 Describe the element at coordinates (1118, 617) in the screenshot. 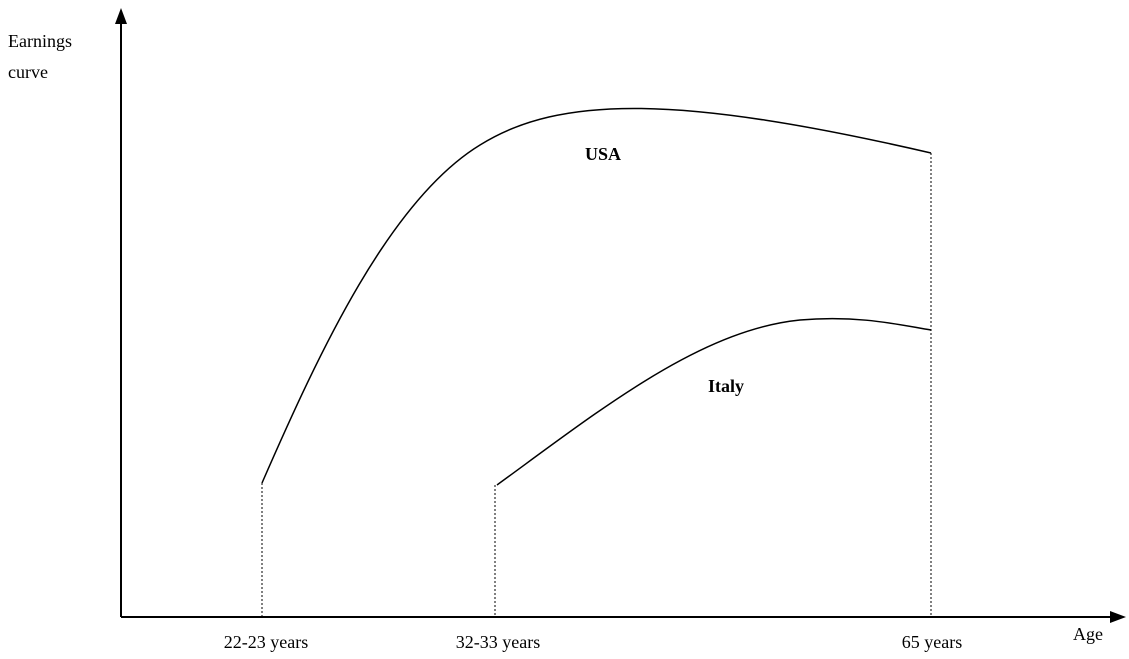

I see `x-axis-arrow` at that location.